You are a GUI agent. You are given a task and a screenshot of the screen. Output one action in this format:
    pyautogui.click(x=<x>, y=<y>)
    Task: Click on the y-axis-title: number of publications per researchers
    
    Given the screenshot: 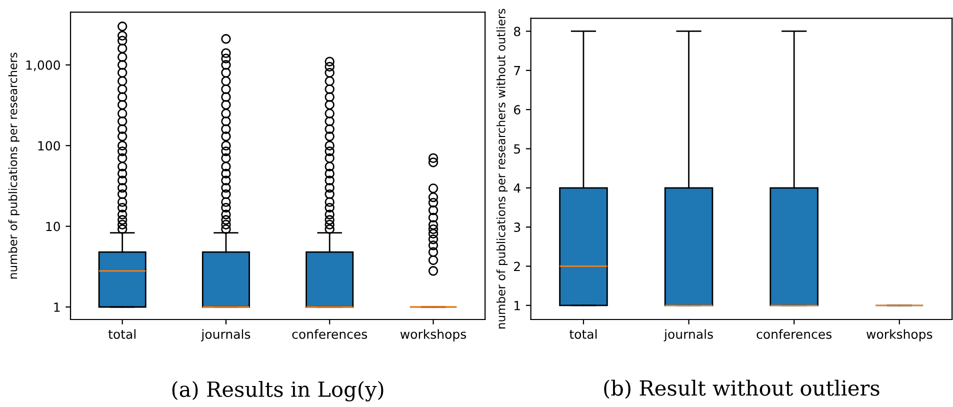 What is the action you would take?
    pyautogui.click(x=14, y=165)
    